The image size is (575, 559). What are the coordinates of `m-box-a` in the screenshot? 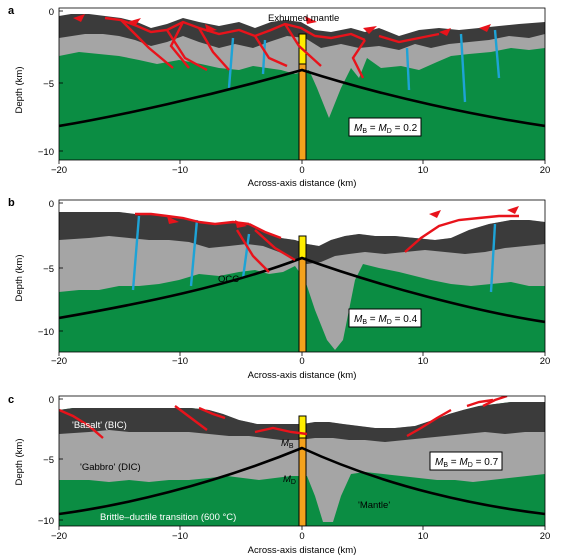 It's located at (385, 127).